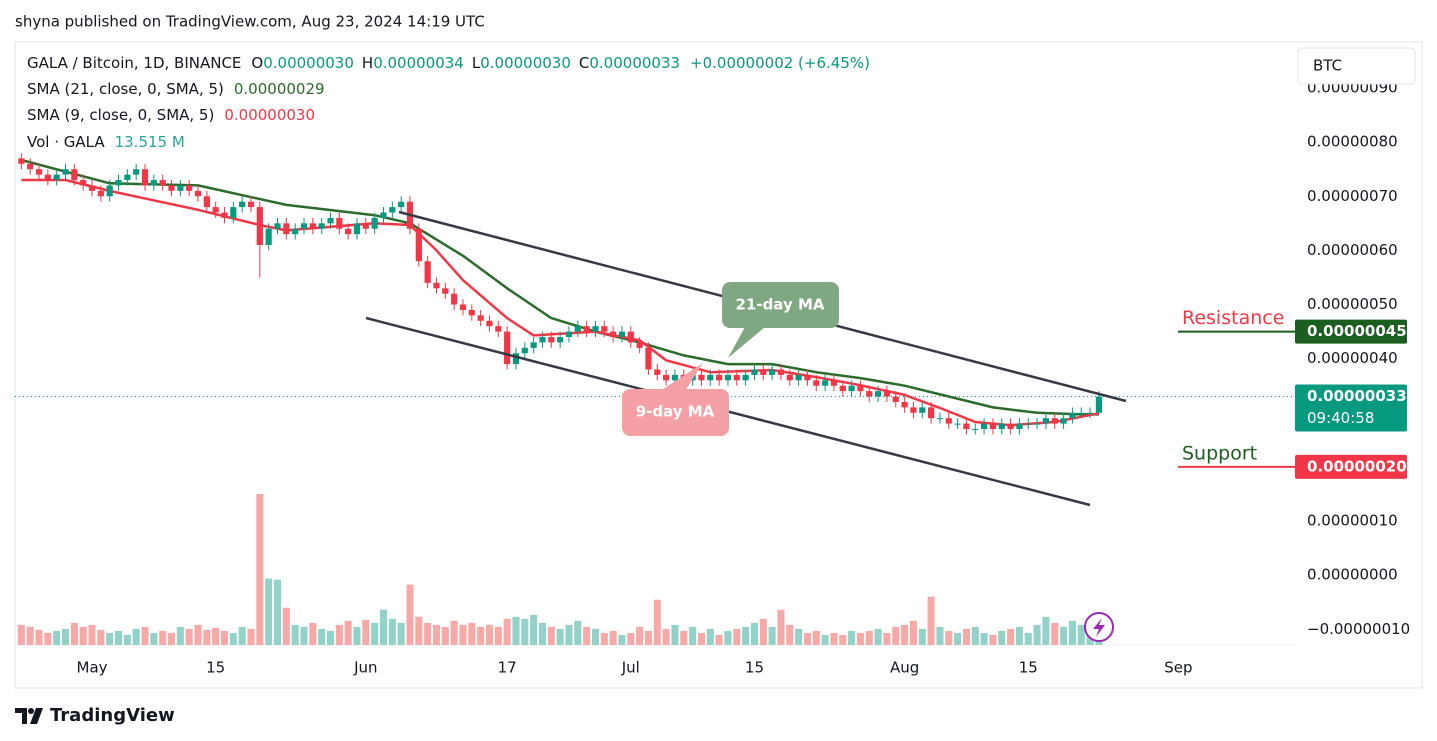  What do you see at coordinates (418, 63) in the screenshot?
I see `ohlc-value: 0.00000034` at bounding box center [418, 63].